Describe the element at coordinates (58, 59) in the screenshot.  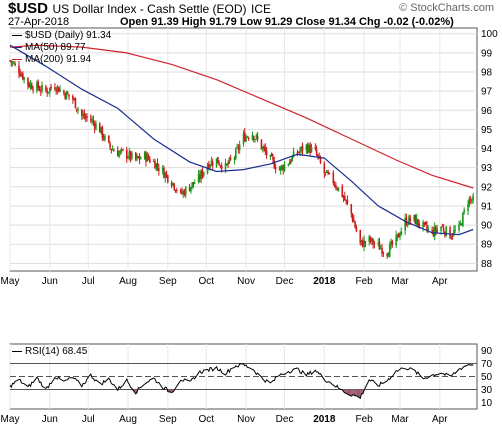
I see `legend-ma200-label: MA(200) 91.94` at that location.